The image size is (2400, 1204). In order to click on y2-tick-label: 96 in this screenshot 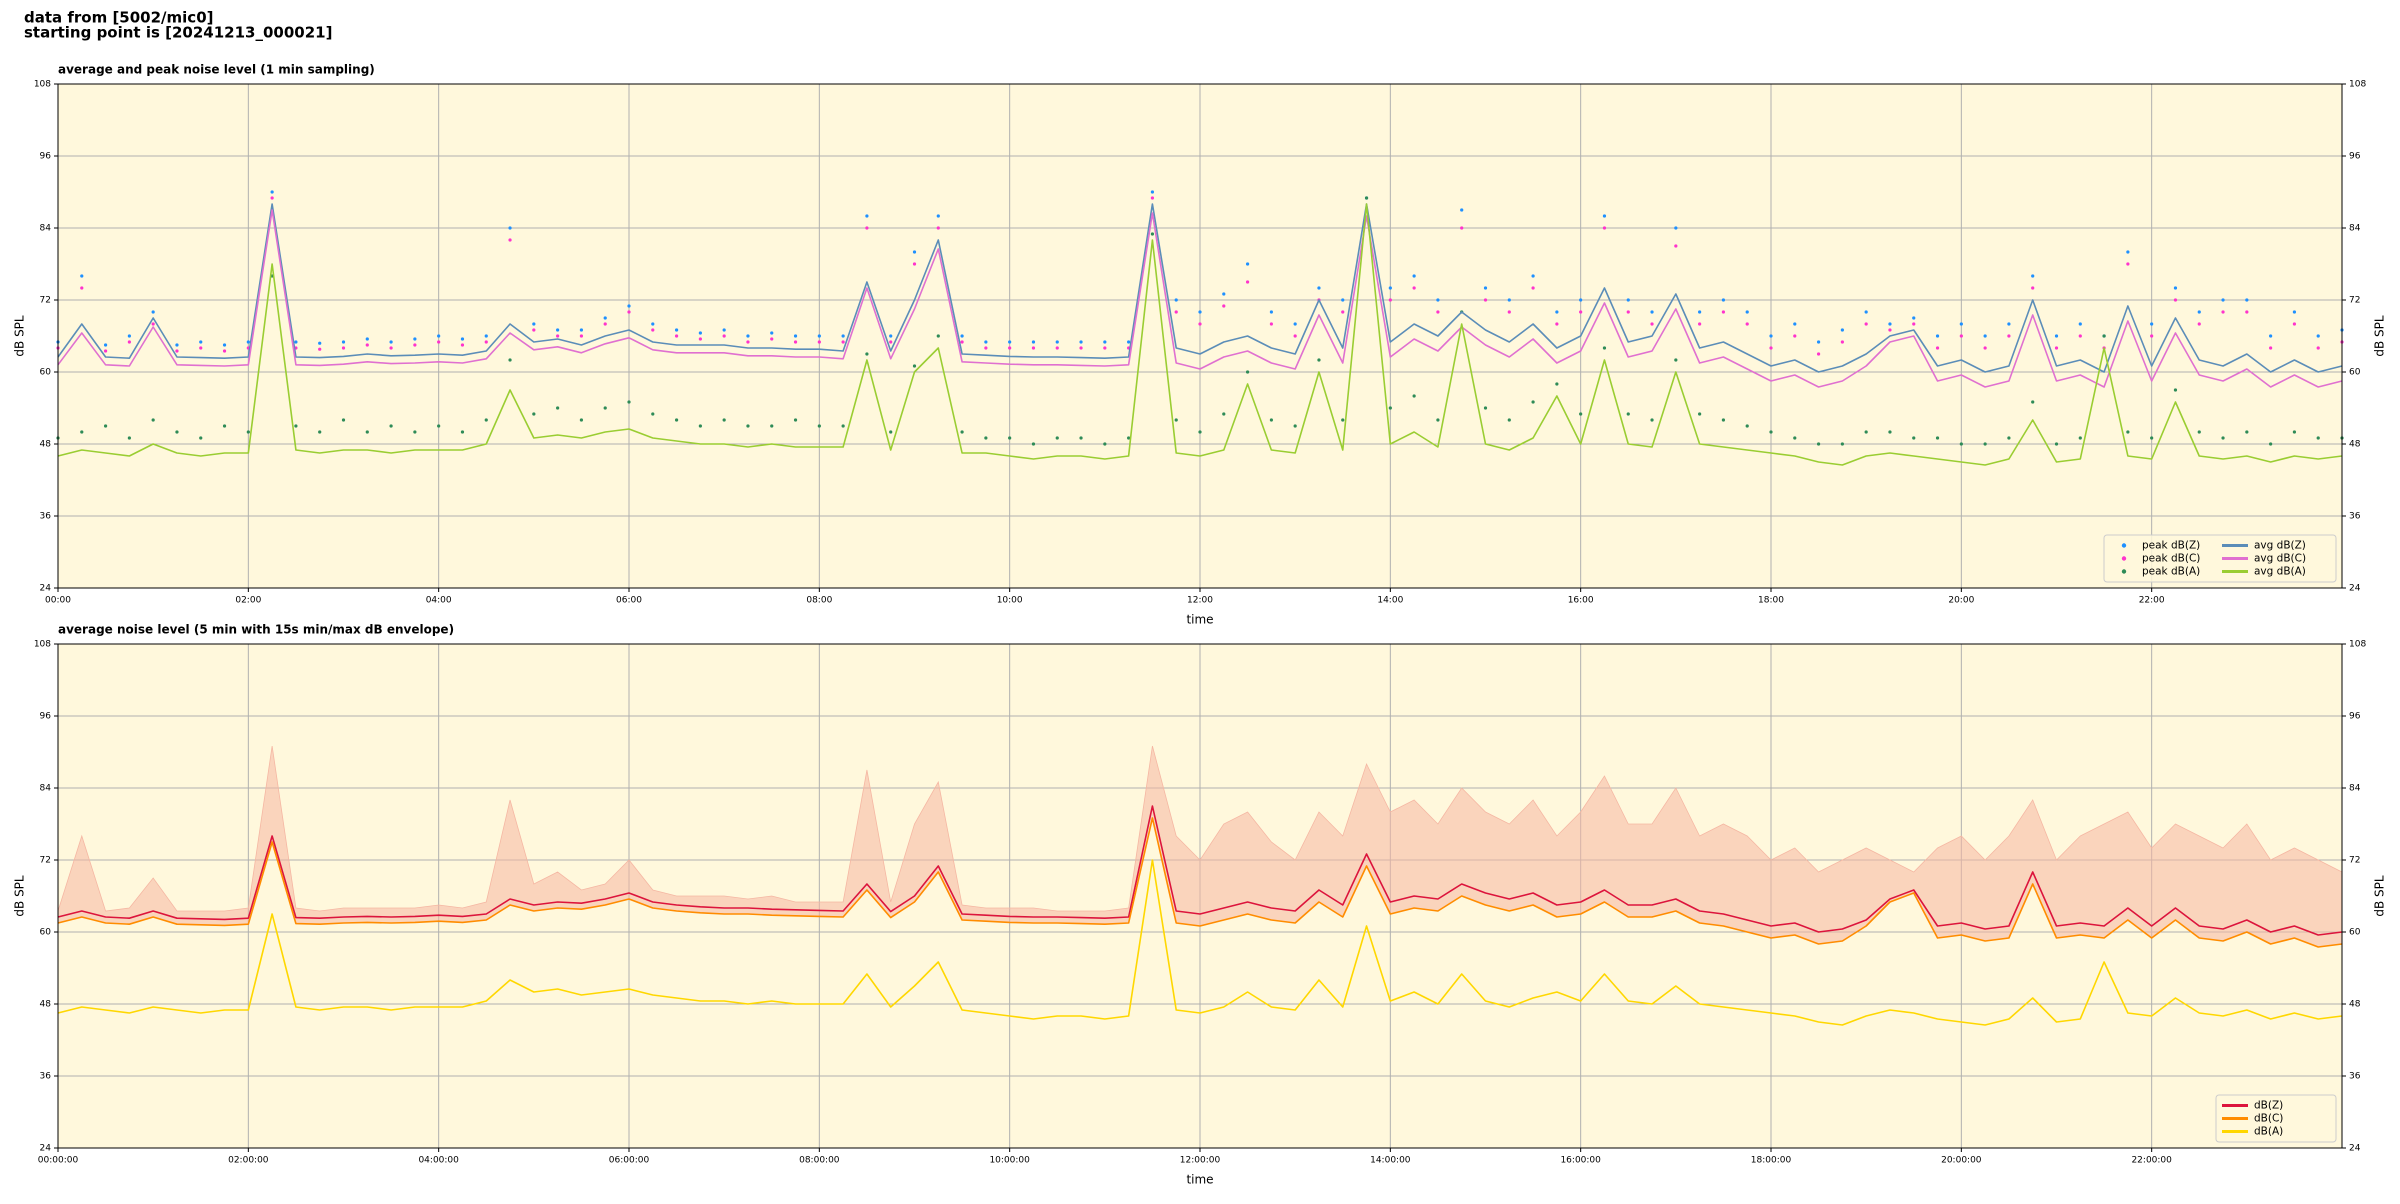, I will do `click(2355, 157)`.